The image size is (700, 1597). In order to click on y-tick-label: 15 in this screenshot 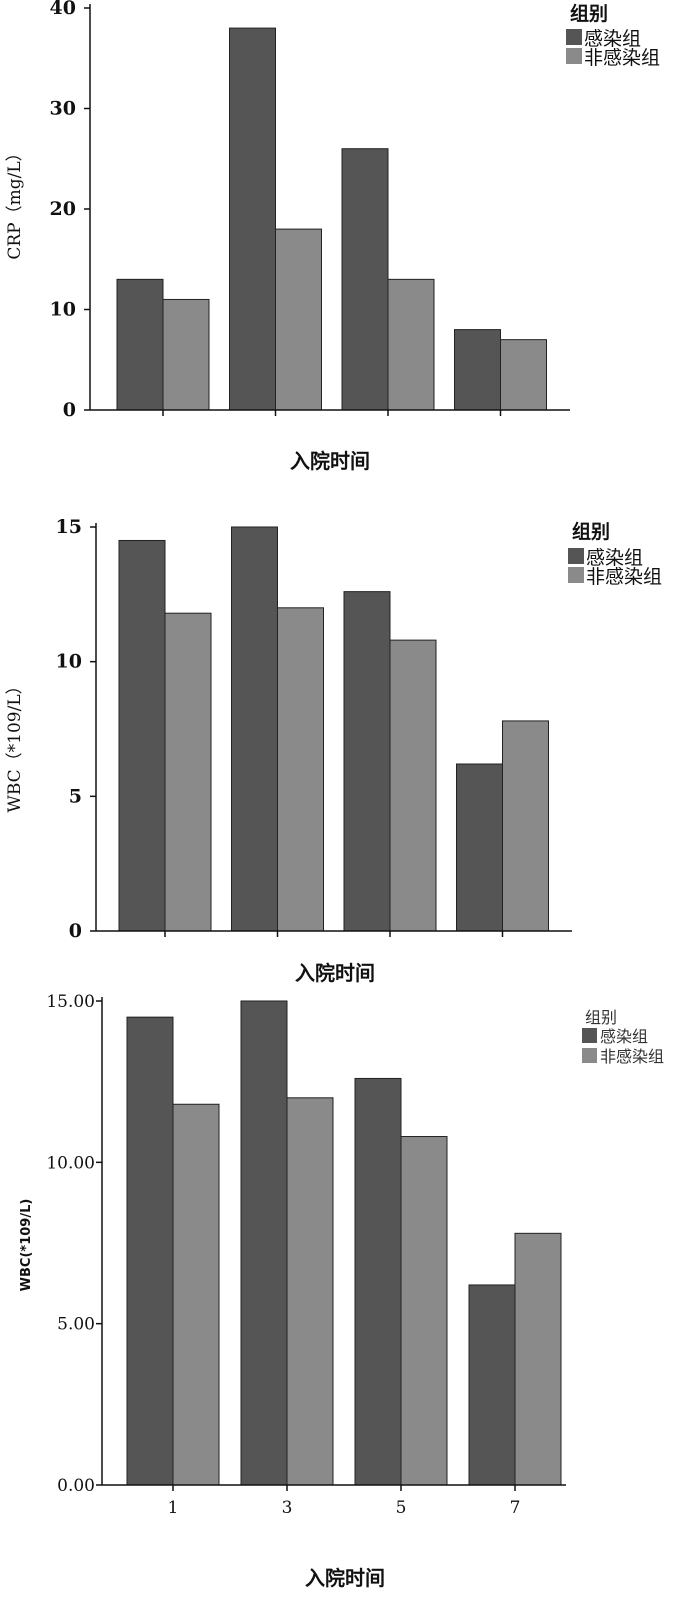, I will do `click(69, 527)`.